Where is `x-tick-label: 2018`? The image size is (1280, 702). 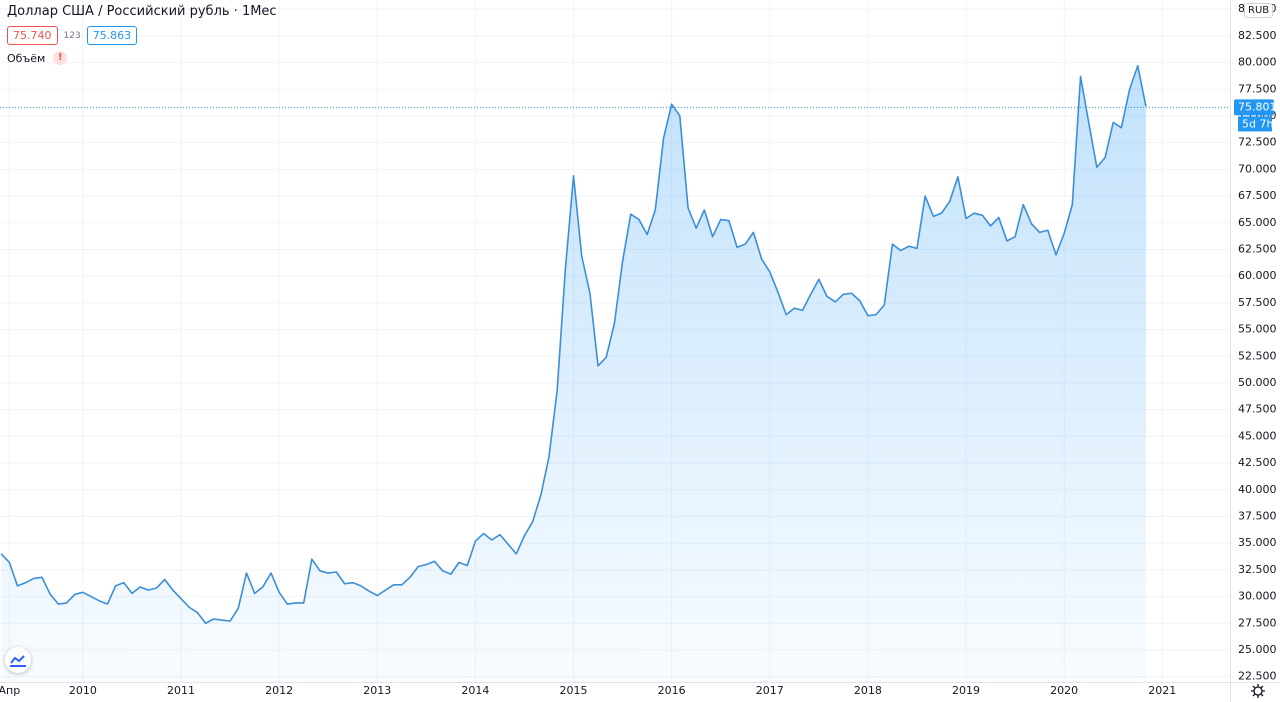 x-tick-label: 2018 is located at coordinates (868, 690).